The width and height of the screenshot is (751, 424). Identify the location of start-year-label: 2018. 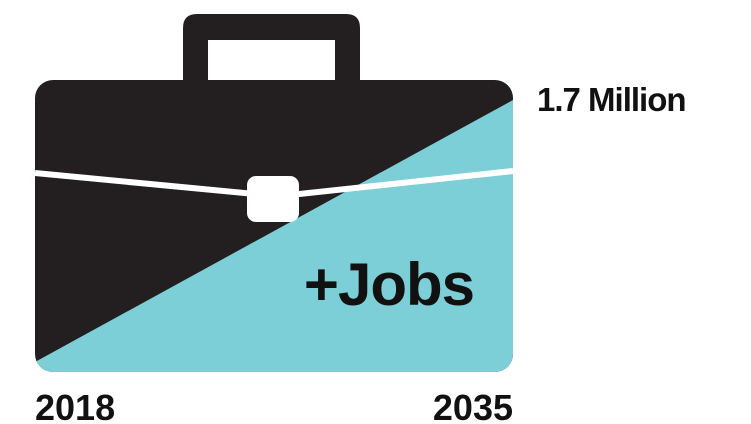
(75, 405).